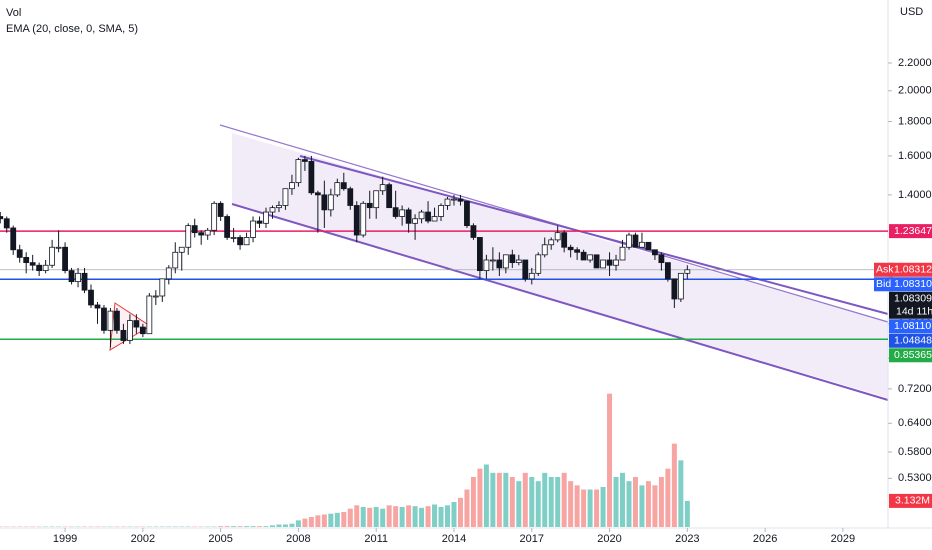 The width and height of the screenshot is (932, 550). I want to click on price-label: 1.08110, so click(910, 326).